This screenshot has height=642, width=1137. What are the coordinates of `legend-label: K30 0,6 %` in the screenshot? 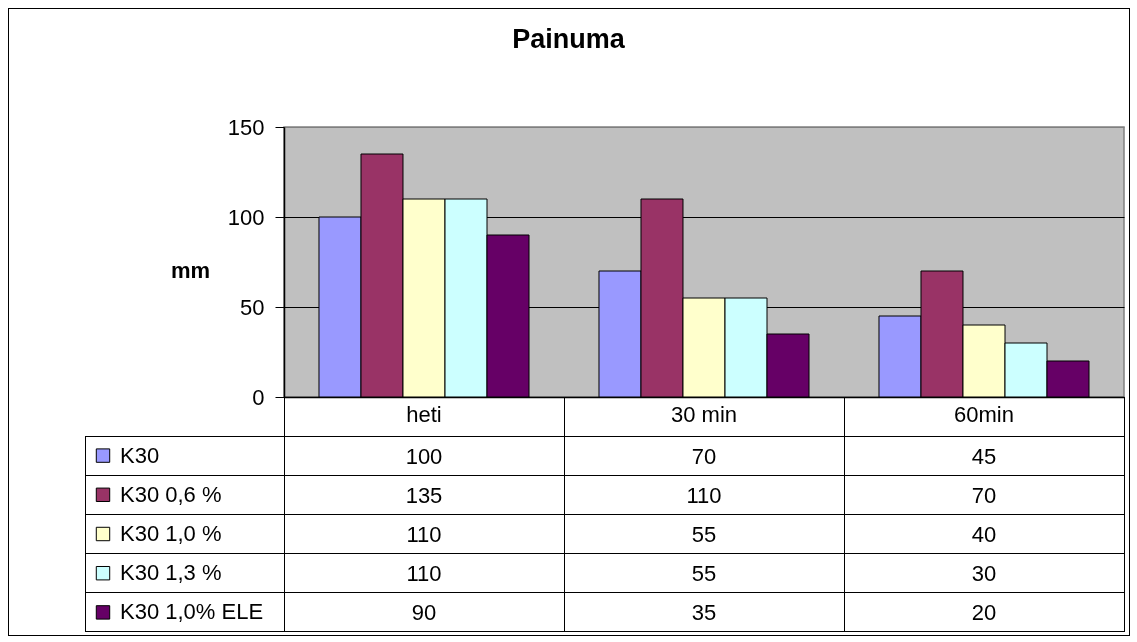 It's located at (171, 494).